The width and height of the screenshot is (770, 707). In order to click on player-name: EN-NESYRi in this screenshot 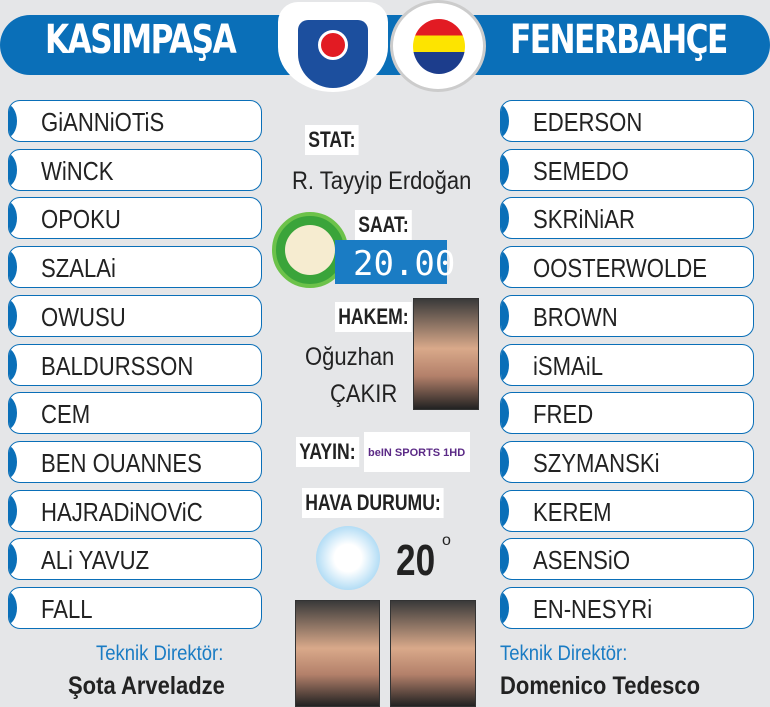, I will do `click(593, 609)`.